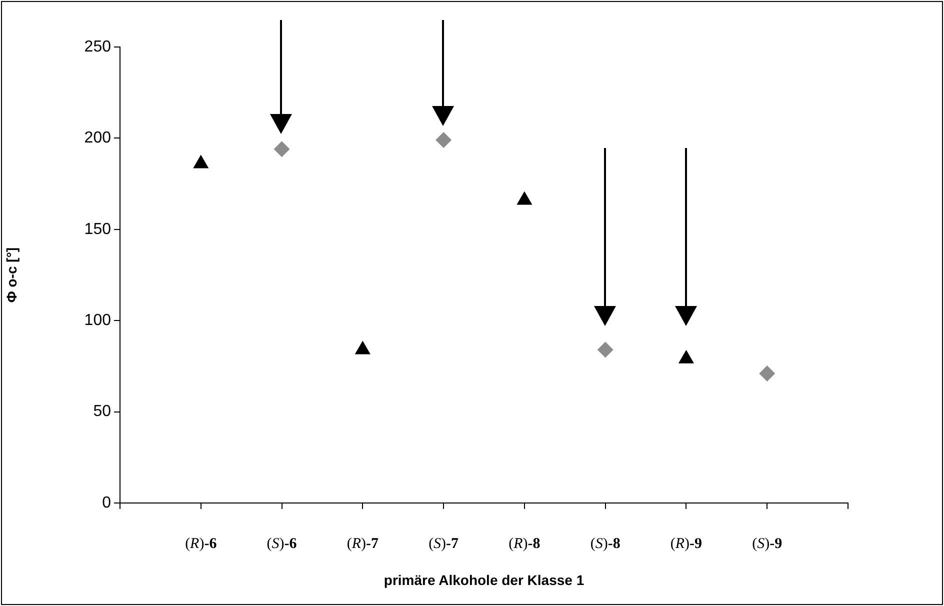  I want to click on y-tick-label: 150, so click(98, 229).